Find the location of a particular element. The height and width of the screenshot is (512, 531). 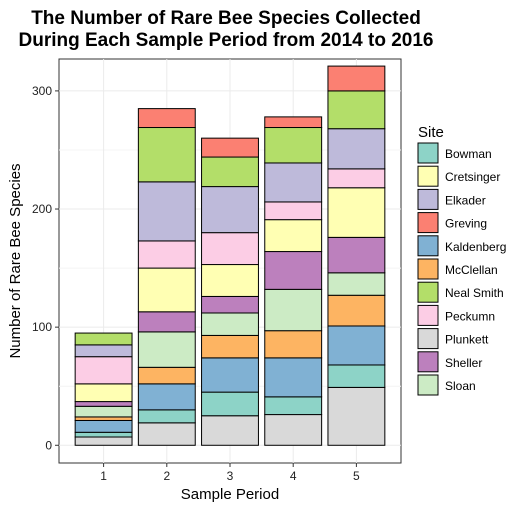

x-tick-label: 5 is located at coordinates (356, 476).